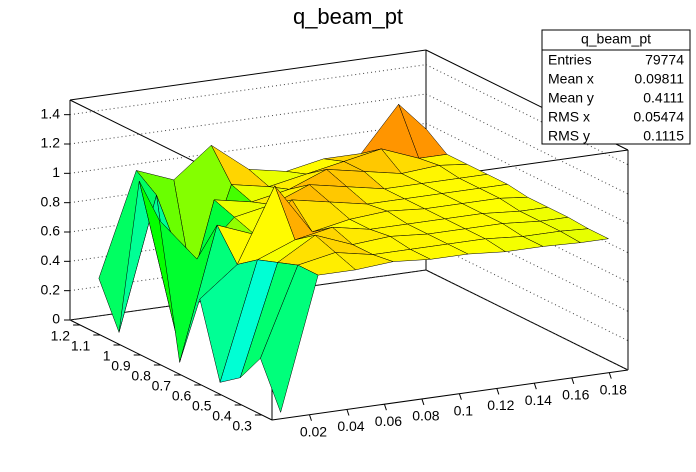 This screenshot has width=696, height=472. Describe the element at coordinates (51, 113) in the screenshot. I see `z-tick-label: 1.4` at that location.